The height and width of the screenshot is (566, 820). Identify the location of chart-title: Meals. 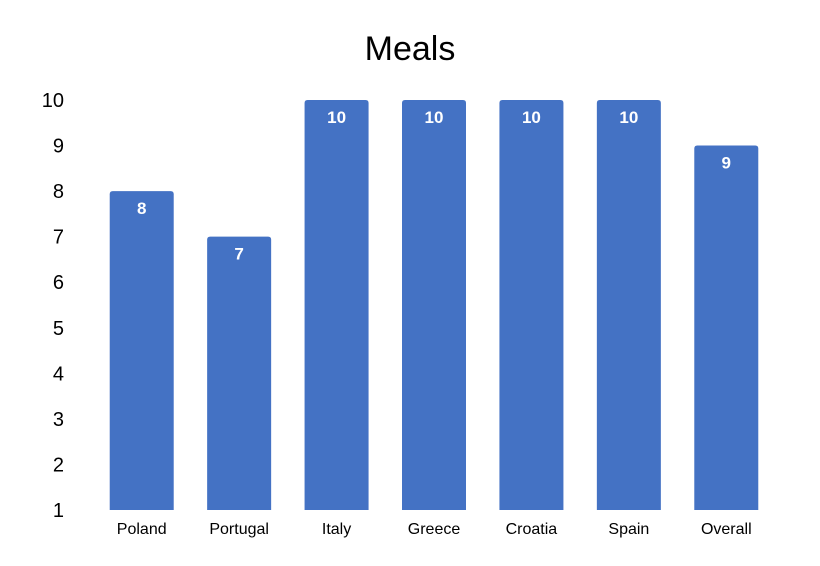
(410, 49).